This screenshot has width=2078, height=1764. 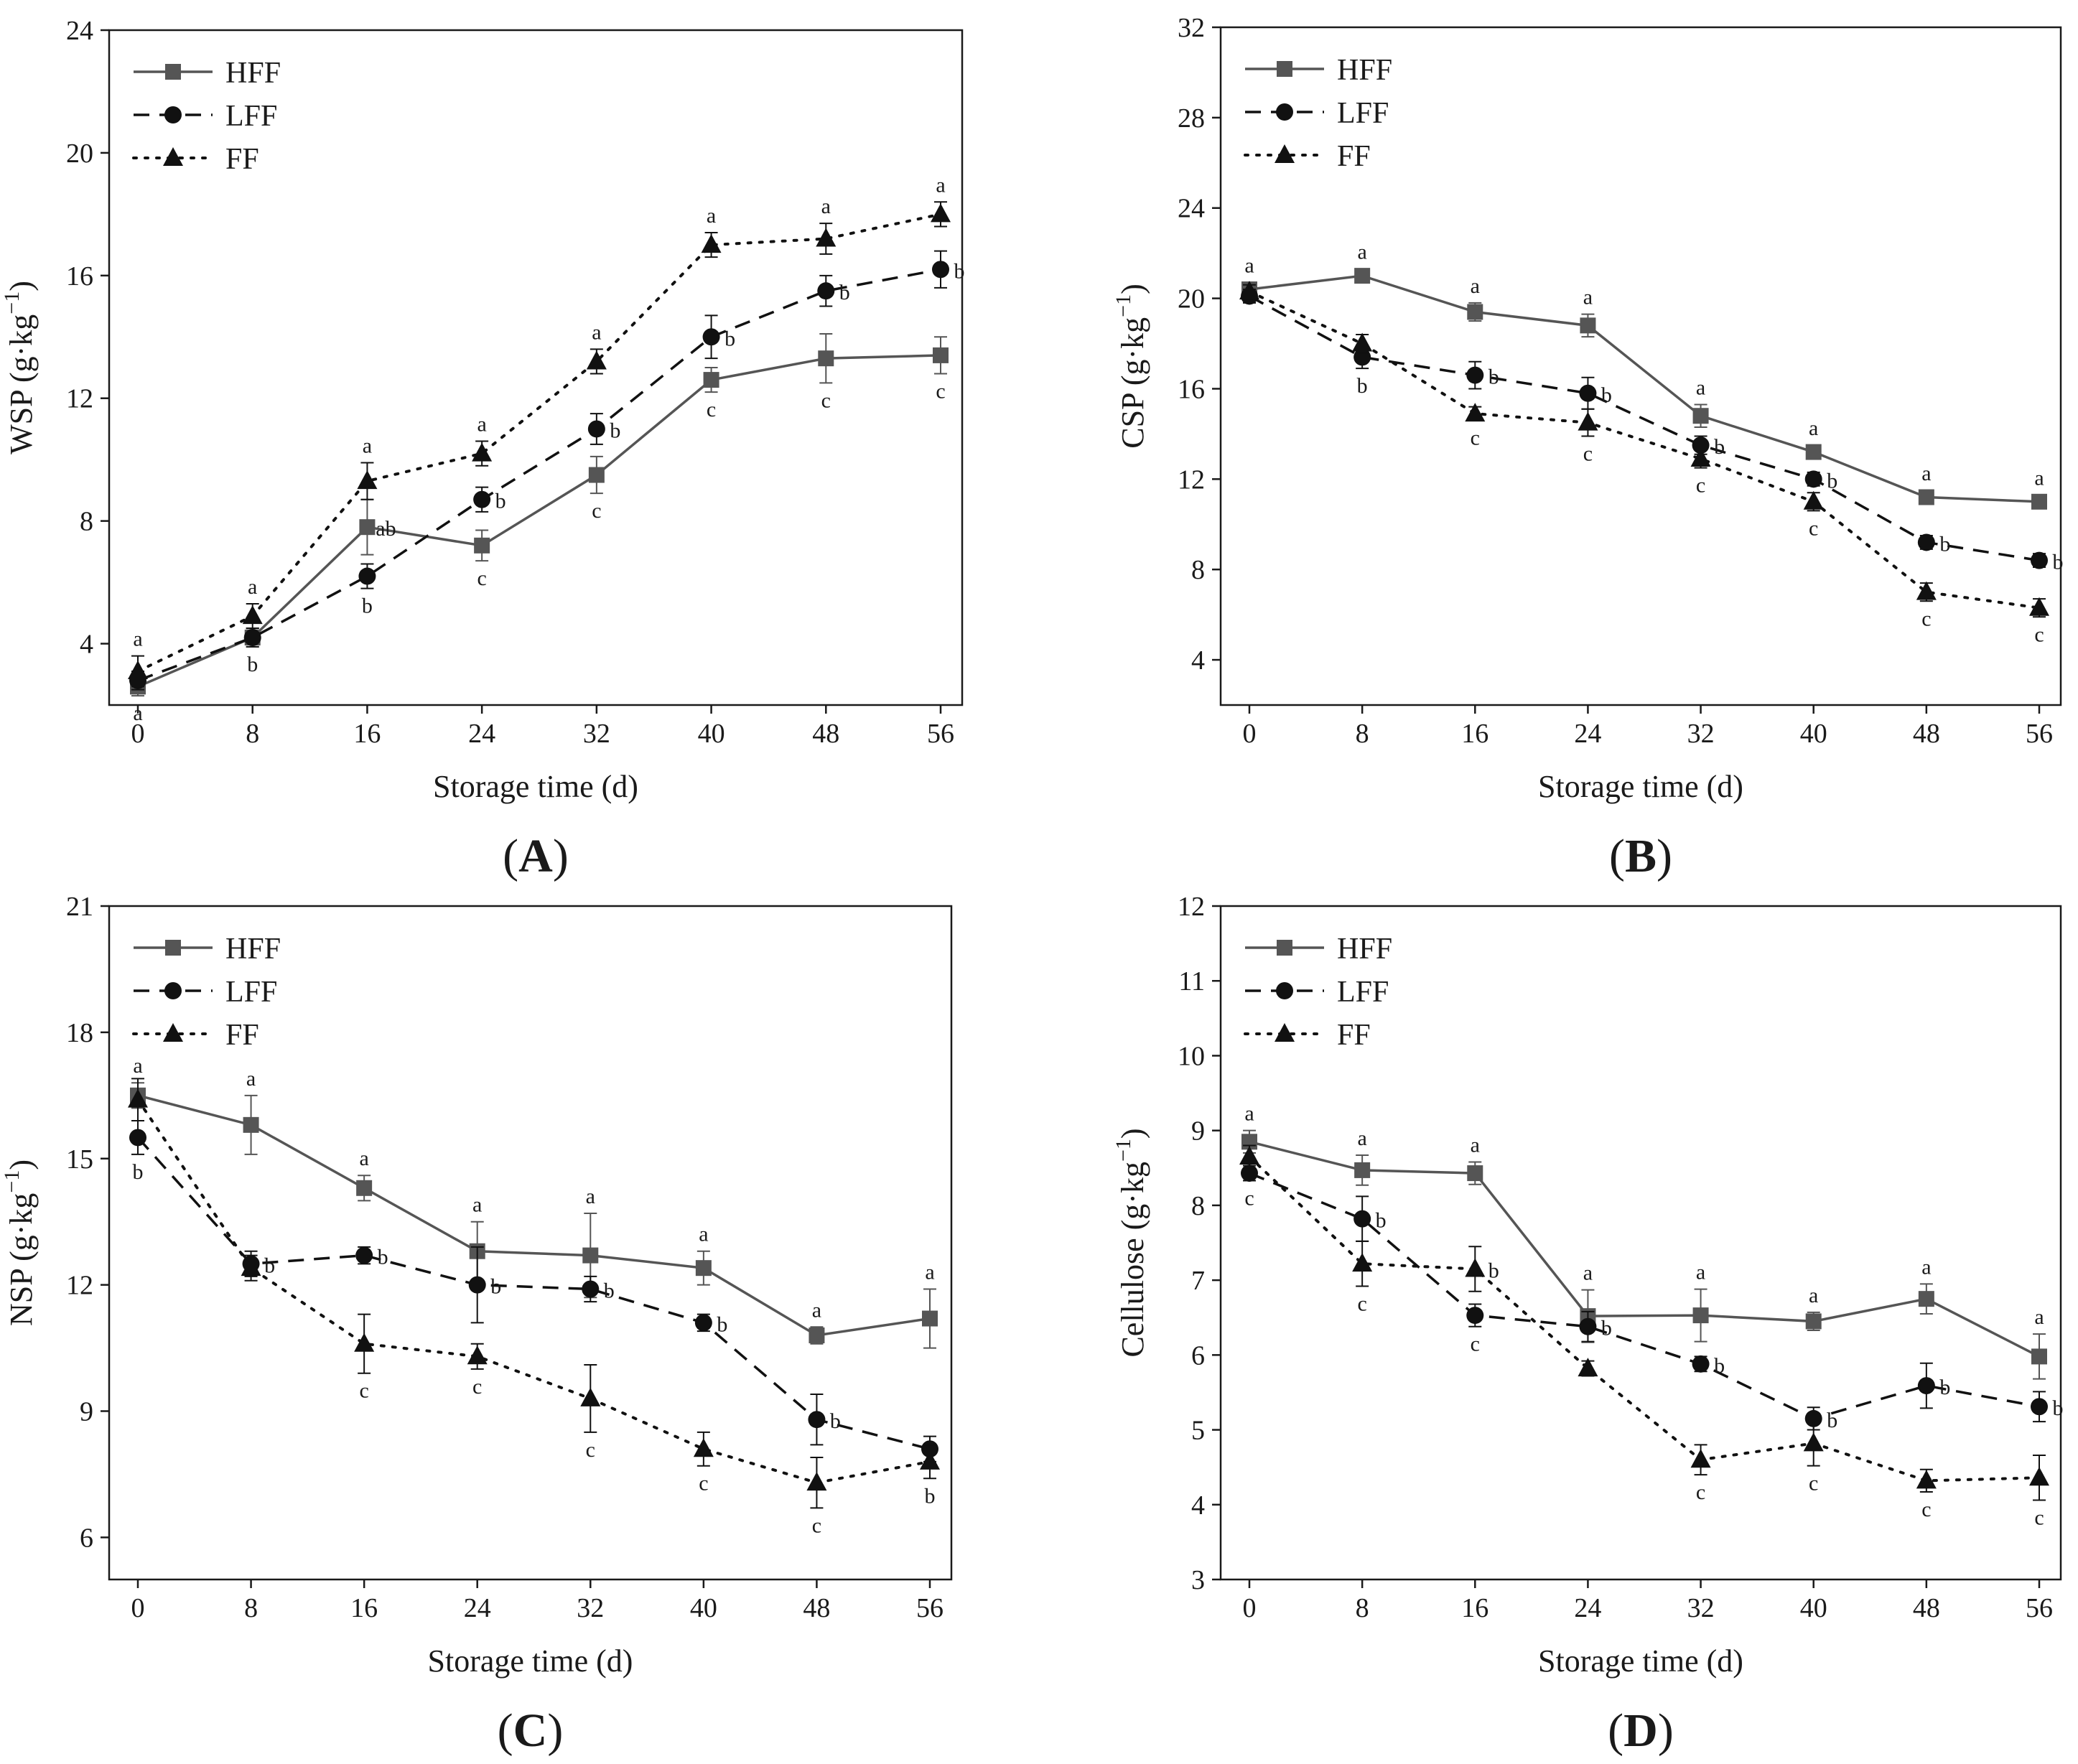 What do you see at coordinates (86, 1412) in the screenshot?
I see `y-tick-label: 9` at bounding box center [86, 1412].